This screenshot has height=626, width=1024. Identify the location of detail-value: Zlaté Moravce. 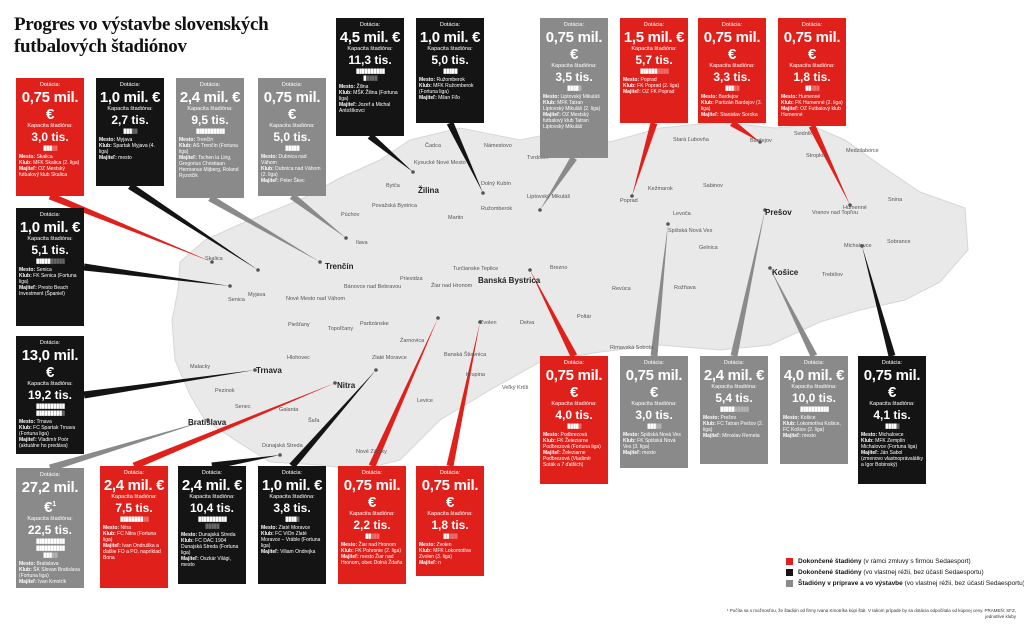
(294, 528).